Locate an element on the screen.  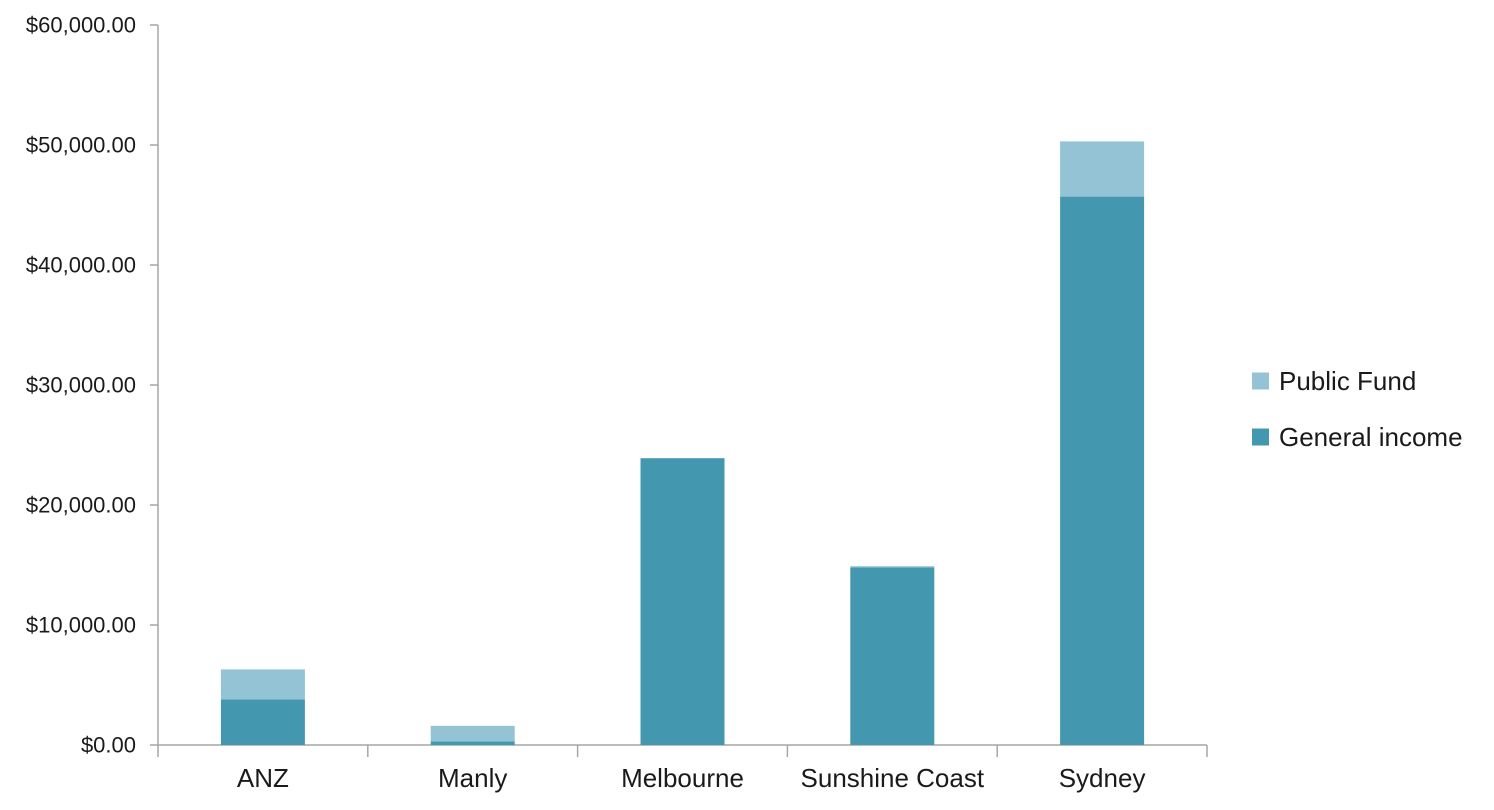
legend-swatch-public-fund is located at coordinates (1260, 381).